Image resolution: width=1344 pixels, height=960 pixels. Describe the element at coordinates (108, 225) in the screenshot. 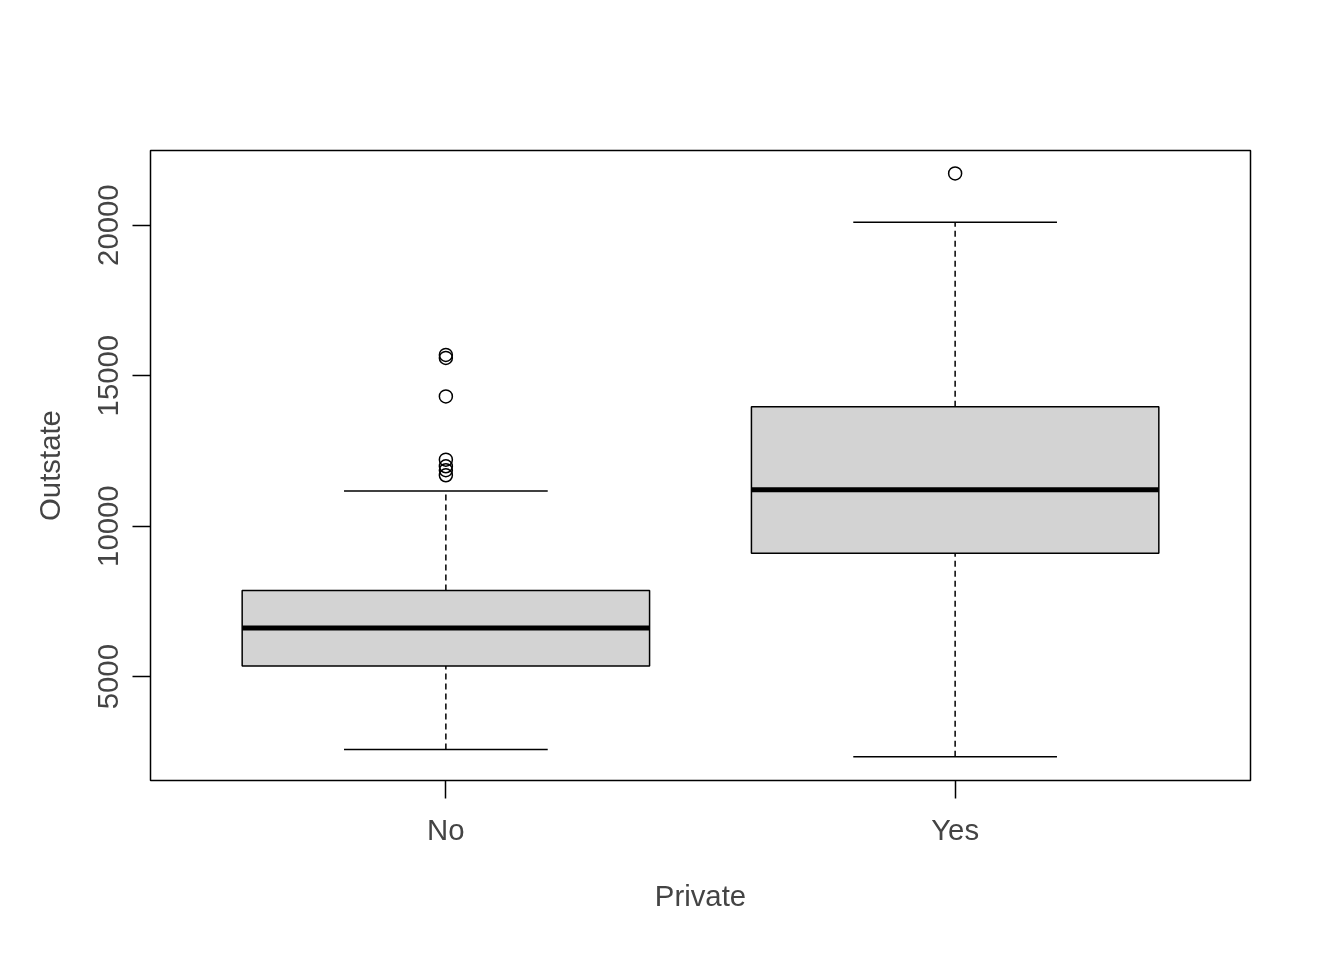

I see `y-tick-label: 20000` at that location.